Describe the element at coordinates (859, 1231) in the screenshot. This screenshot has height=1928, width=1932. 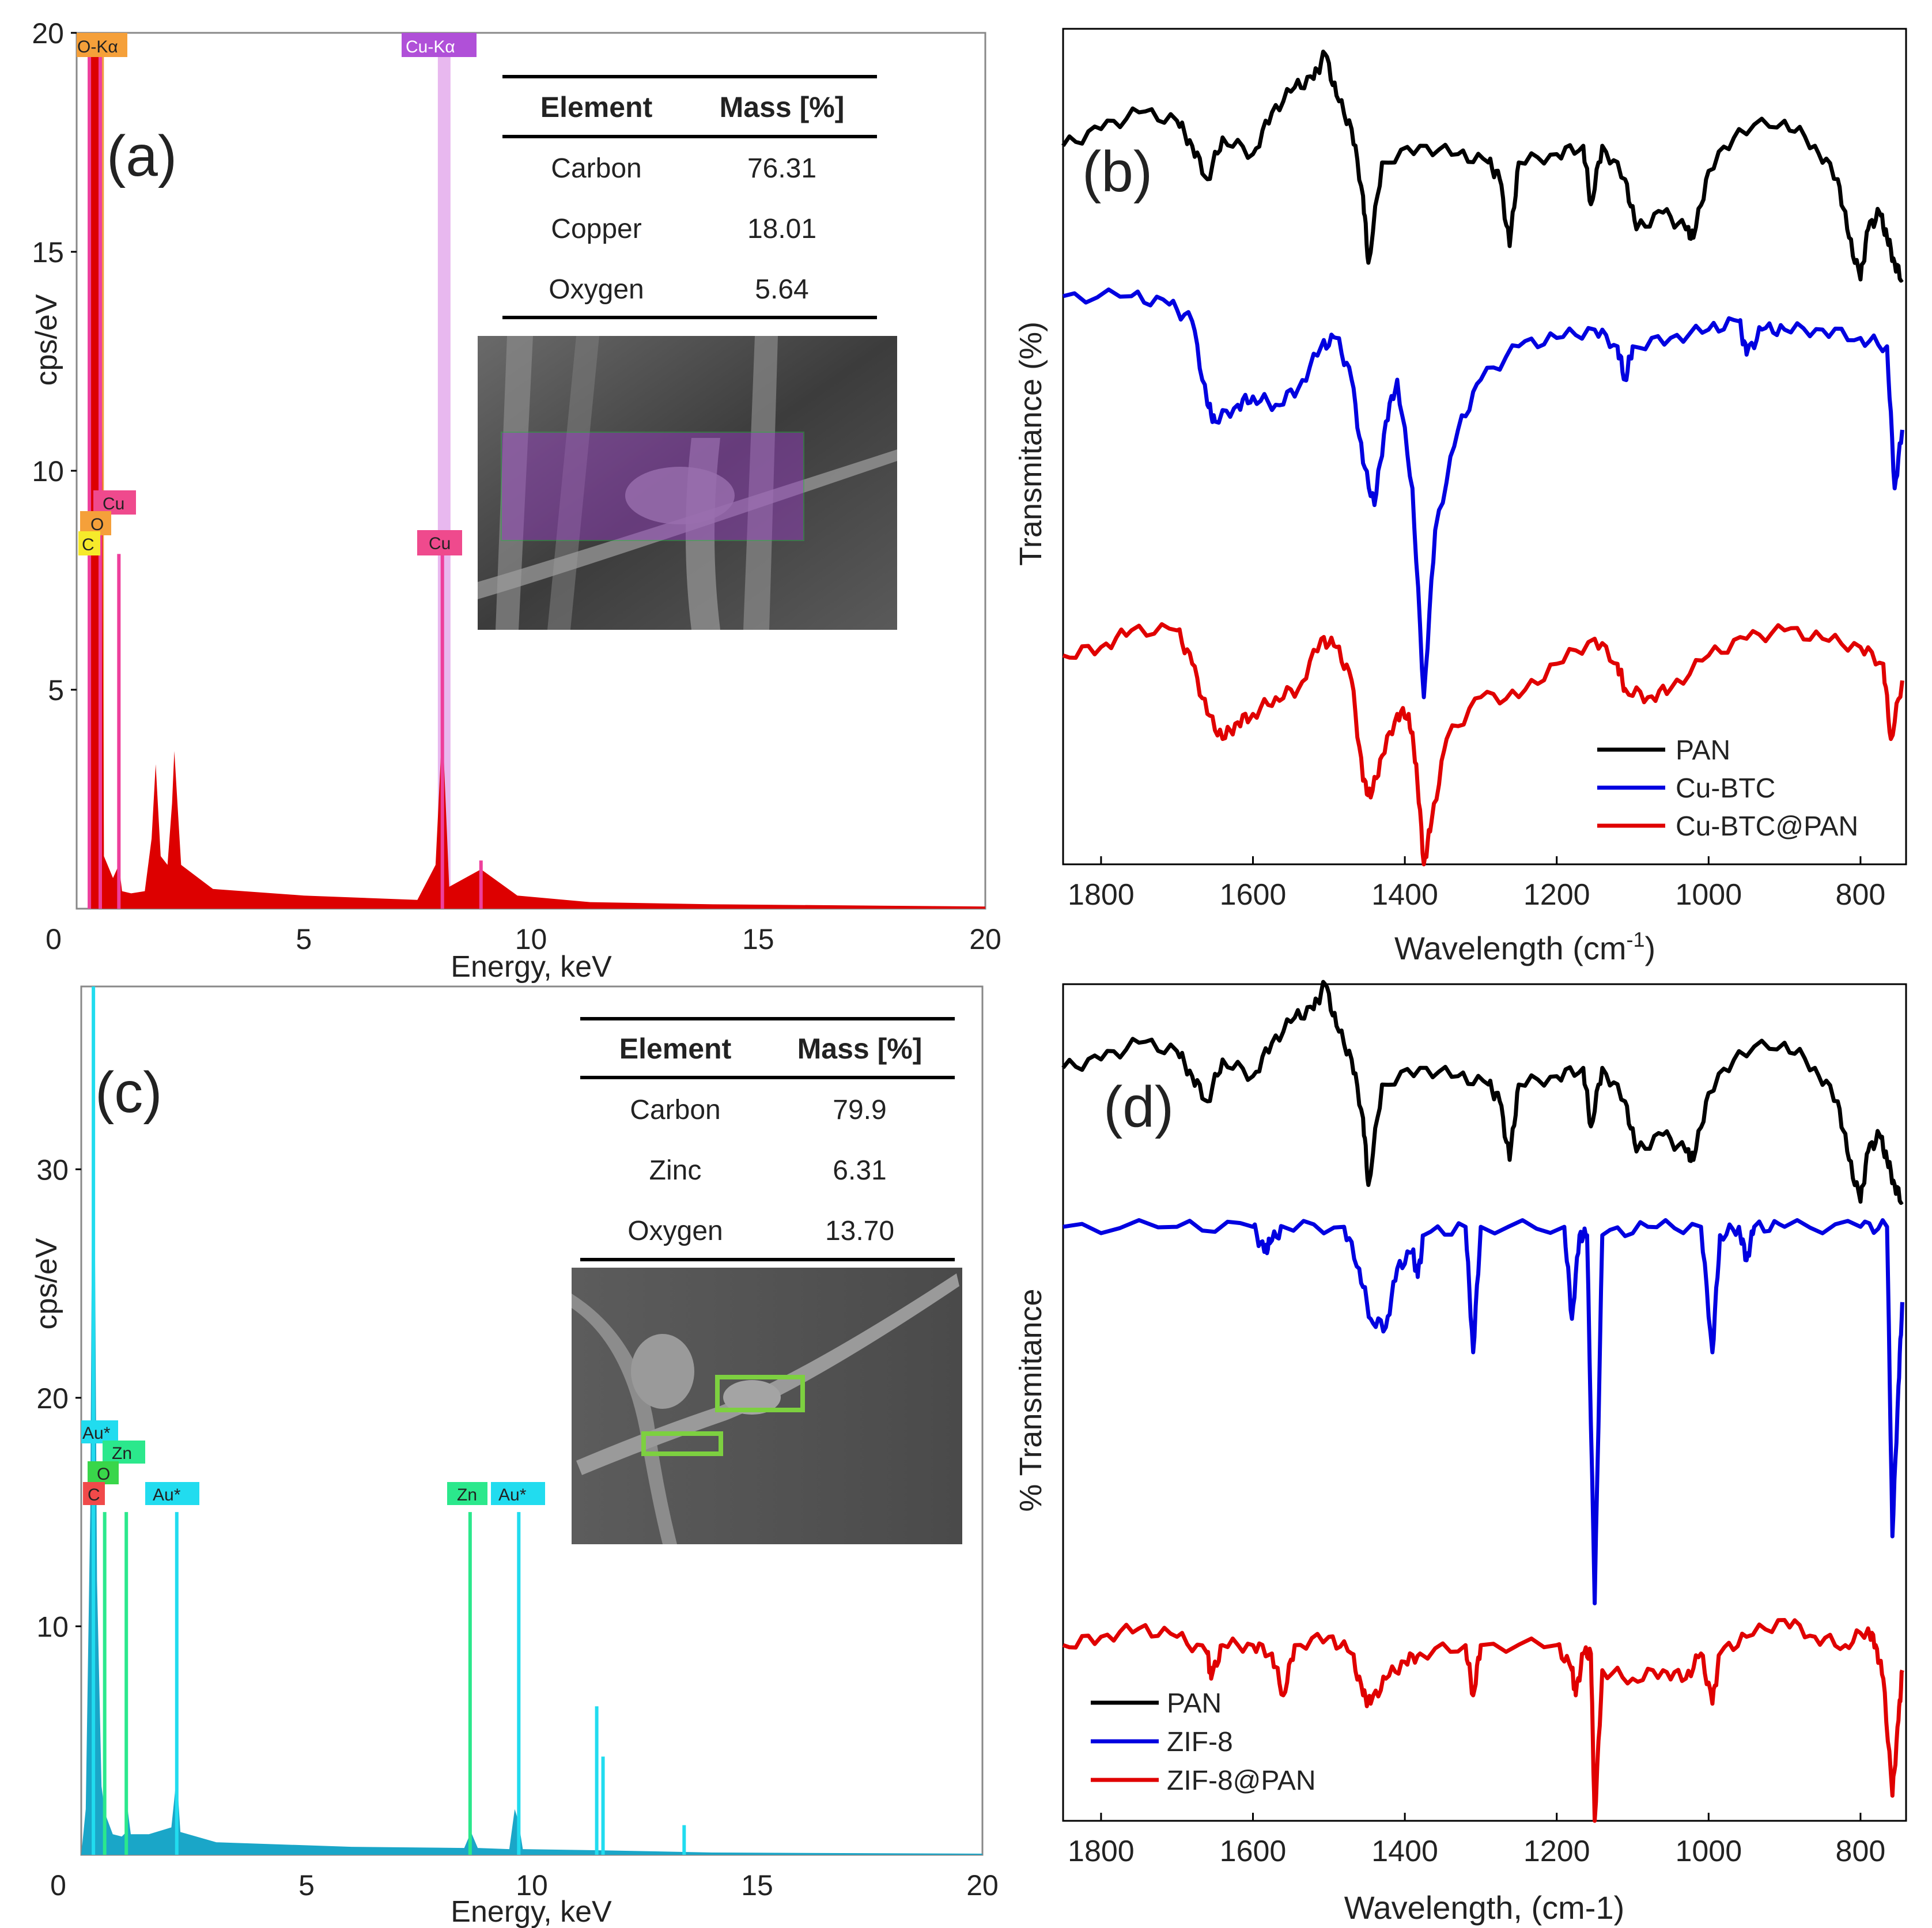
I see `panel-c-table-cell: 13.70` at that location.